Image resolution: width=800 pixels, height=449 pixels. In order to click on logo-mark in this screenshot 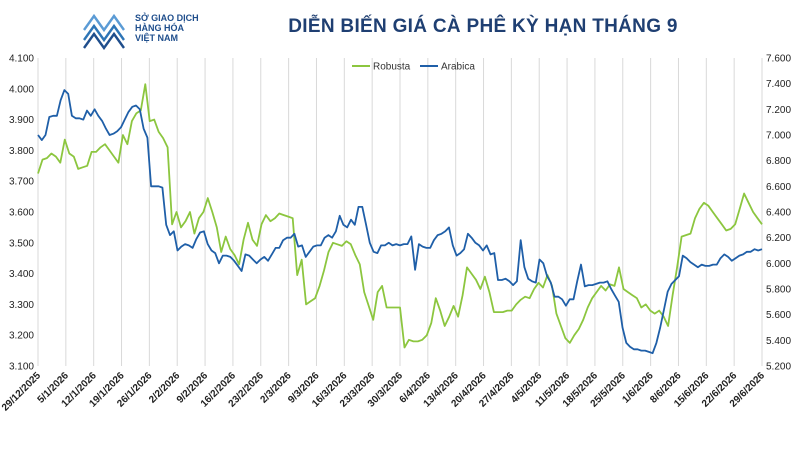, I will do `click(104, 31)`.